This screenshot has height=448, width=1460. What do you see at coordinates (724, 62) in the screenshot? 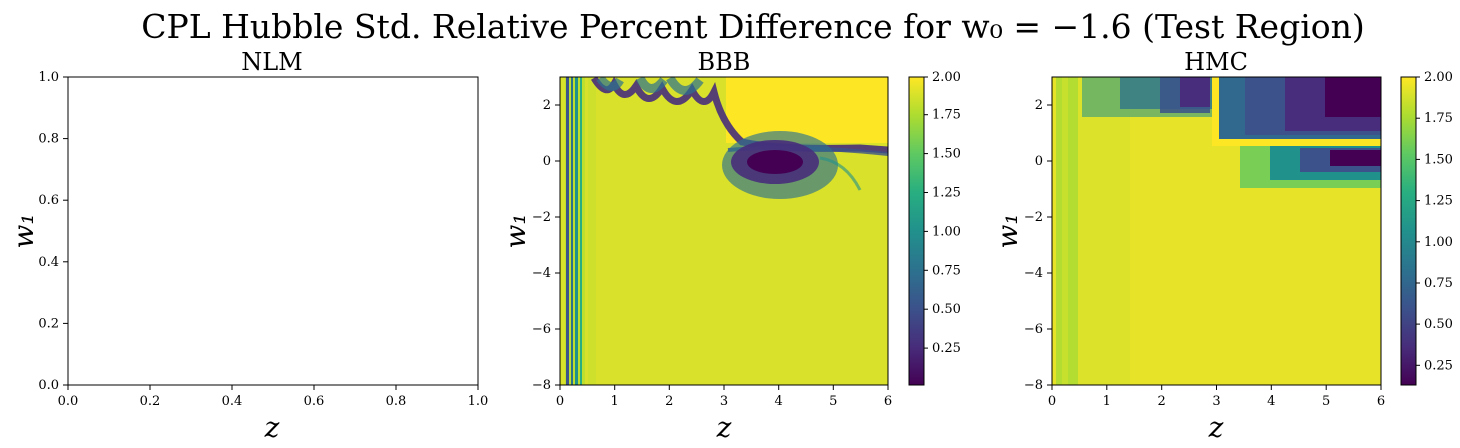
I see `panel-bbb-title: BBB` at bounding box center [724, 62].